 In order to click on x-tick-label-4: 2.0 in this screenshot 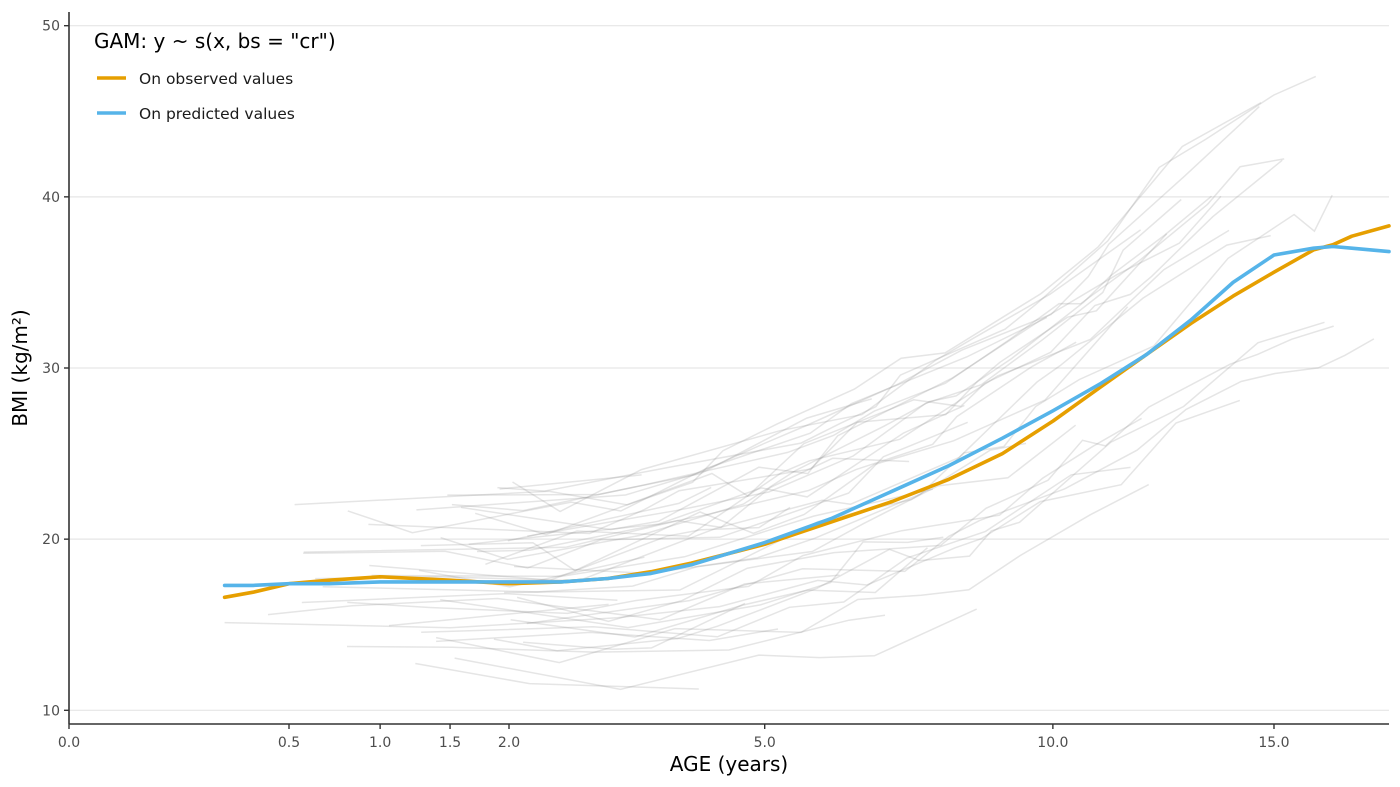, I will do `click(509, 743)`.